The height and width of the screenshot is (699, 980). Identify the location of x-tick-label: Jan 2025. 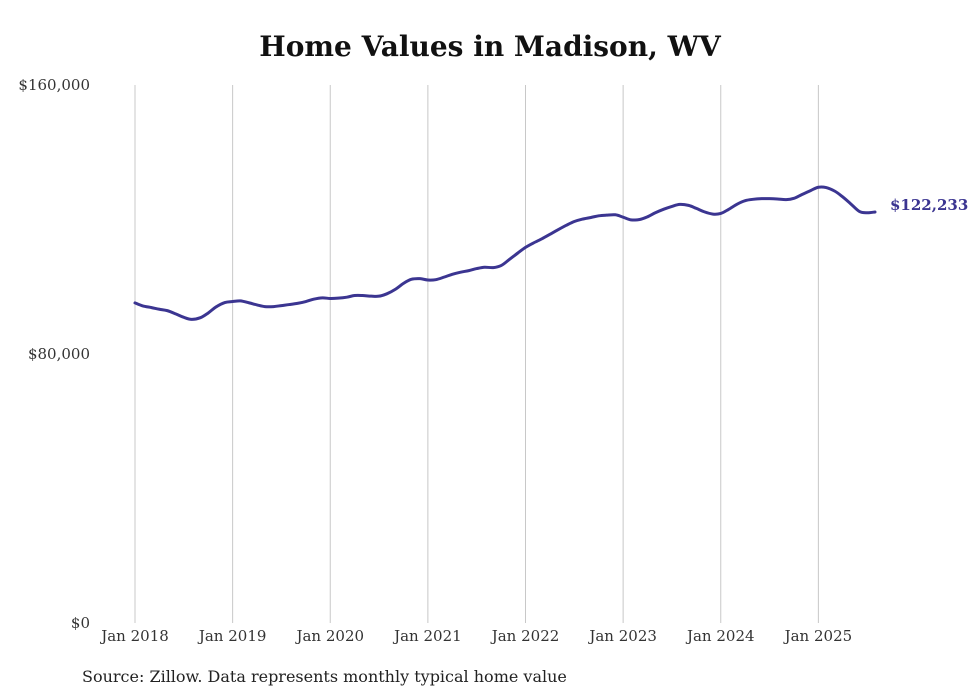
(818, 636).